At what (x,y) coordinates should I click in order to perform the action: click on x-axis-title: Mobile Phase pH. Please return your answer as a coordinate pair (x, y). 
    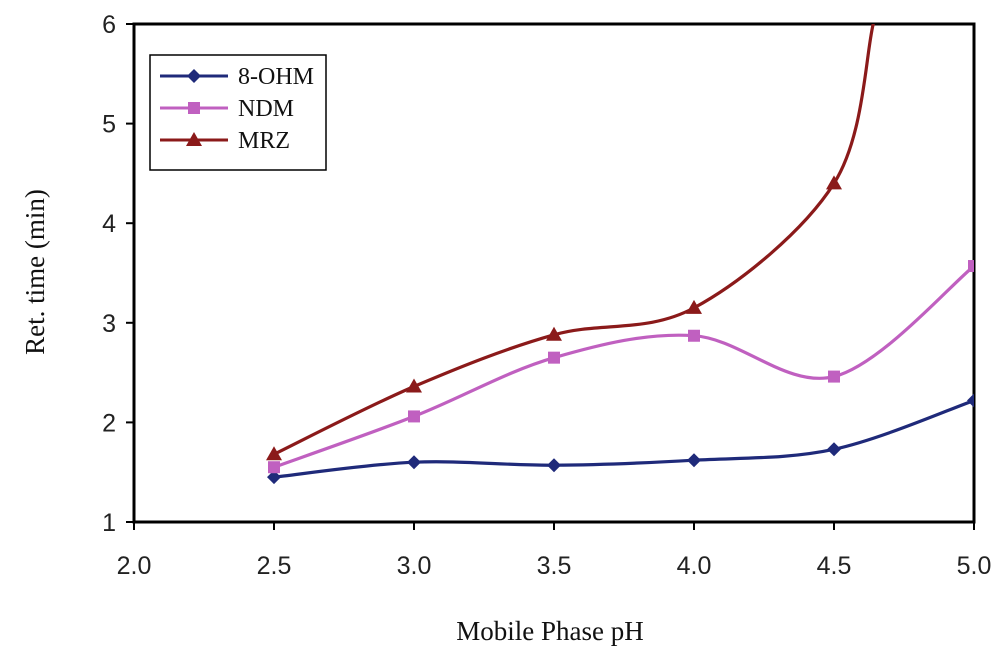
    Looking at the image, I should click on (549, 631).